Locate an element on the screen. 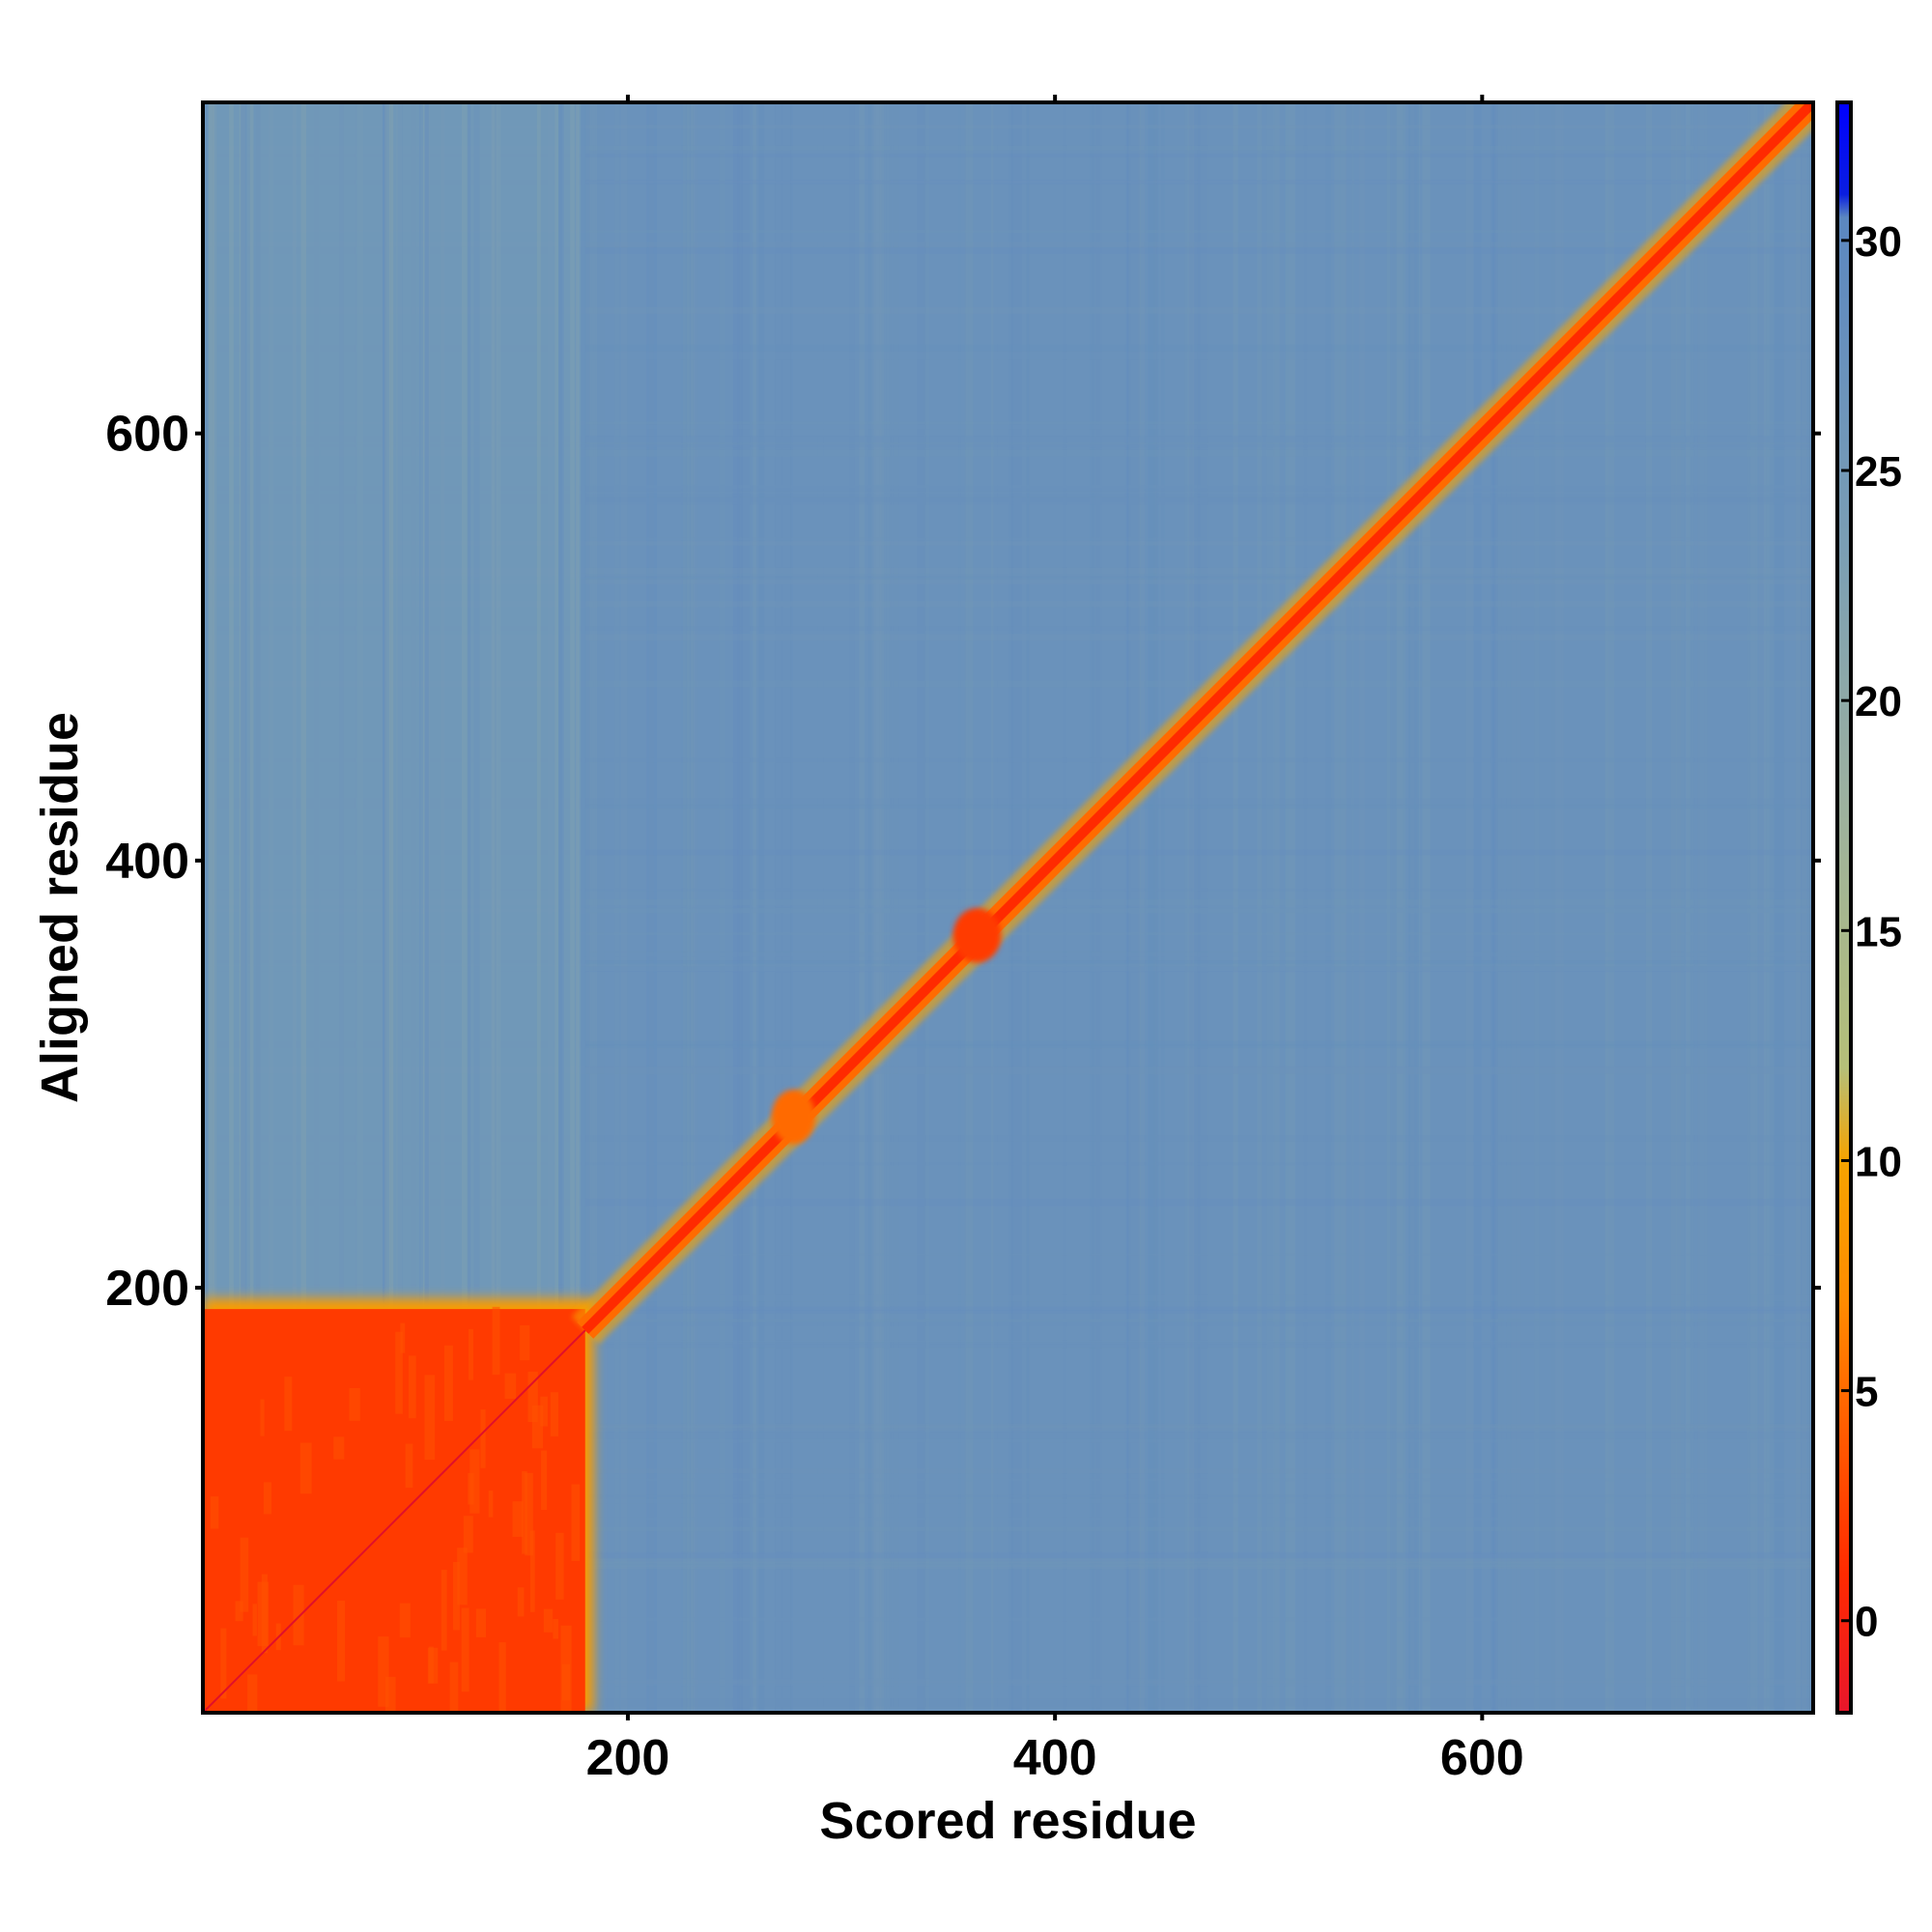 Image resolution: width=1932 pixels, height=1932 pixels. colorbar-tick-label: 0 is located at coordinates (1866, 1622).